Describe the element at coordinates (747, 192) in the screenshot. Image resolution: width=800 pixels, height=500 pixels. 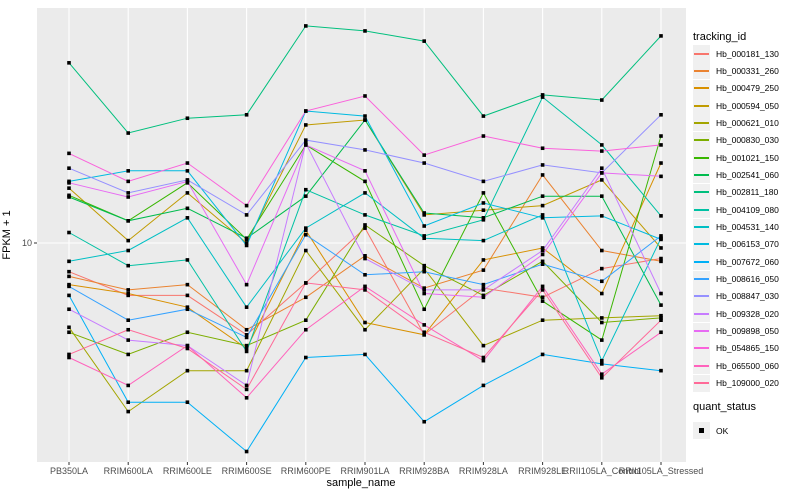
I see `legend-item-label: Hb_002811_180` at that location.